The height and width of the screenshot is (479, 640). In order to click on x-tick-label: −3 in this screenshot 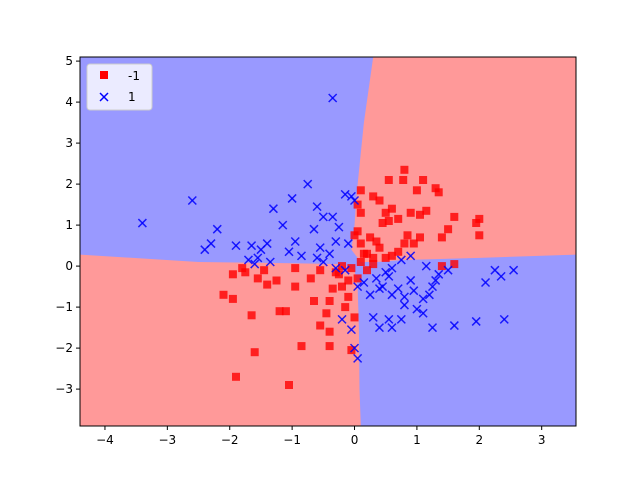, I will do `click(167, 440)`.